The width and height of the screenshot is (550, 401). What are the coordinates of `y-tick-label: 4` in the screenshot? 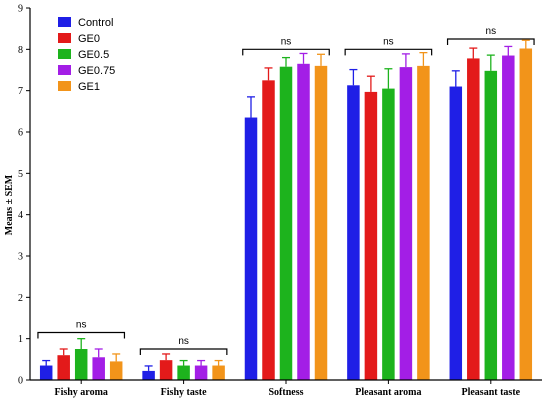 It's located at (20, 215).